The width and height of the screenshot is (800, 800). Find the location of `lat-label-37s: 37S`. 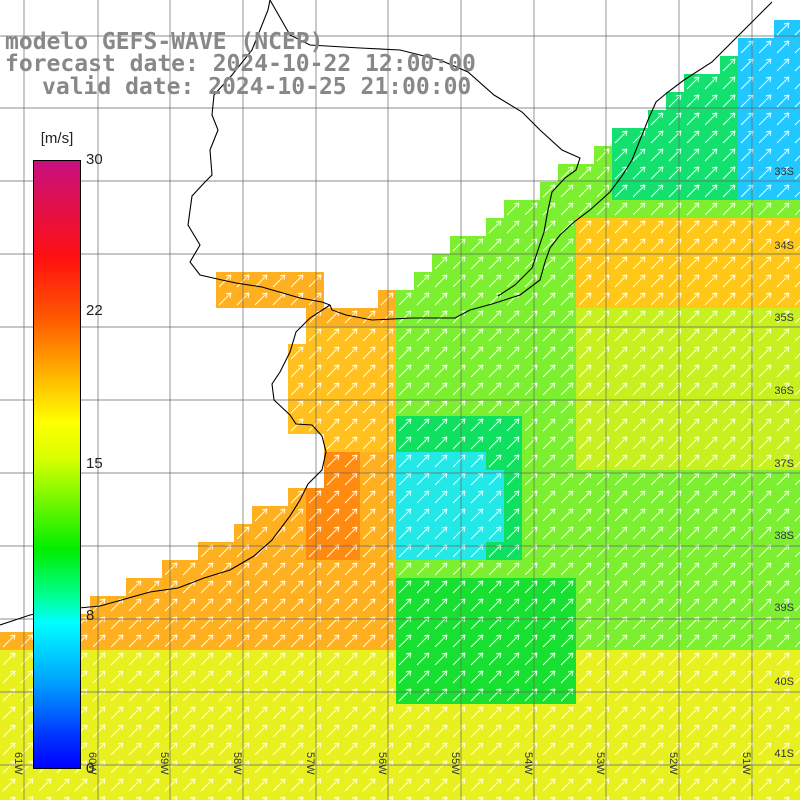

lat-label-37s: 37S is located at coordinates (784, 464).